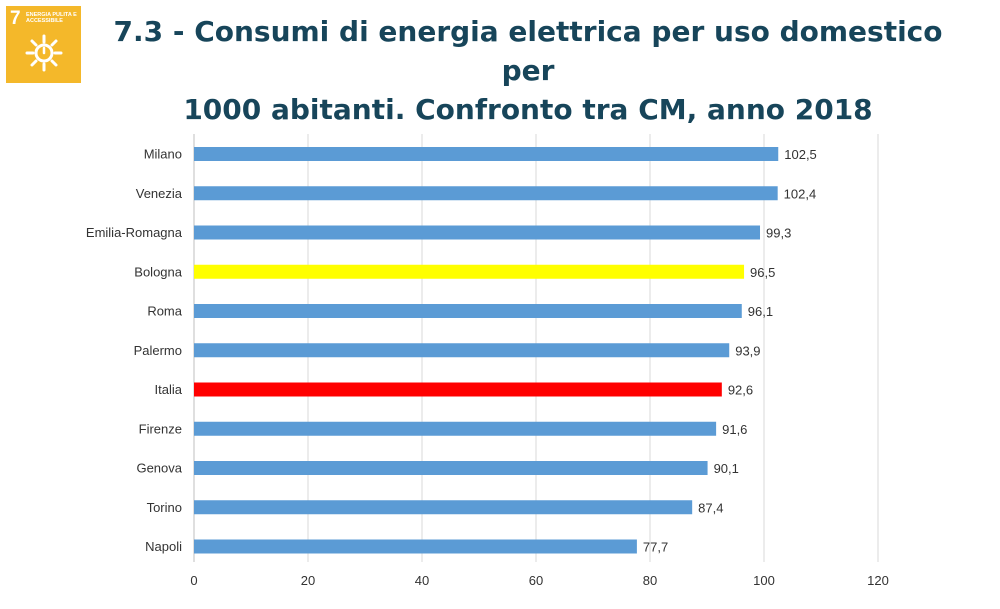 This screenshot has height=609, width=1000. Describe the element at coordinates (443, 507) in the screenshot. I see `bar-torino` at that location.